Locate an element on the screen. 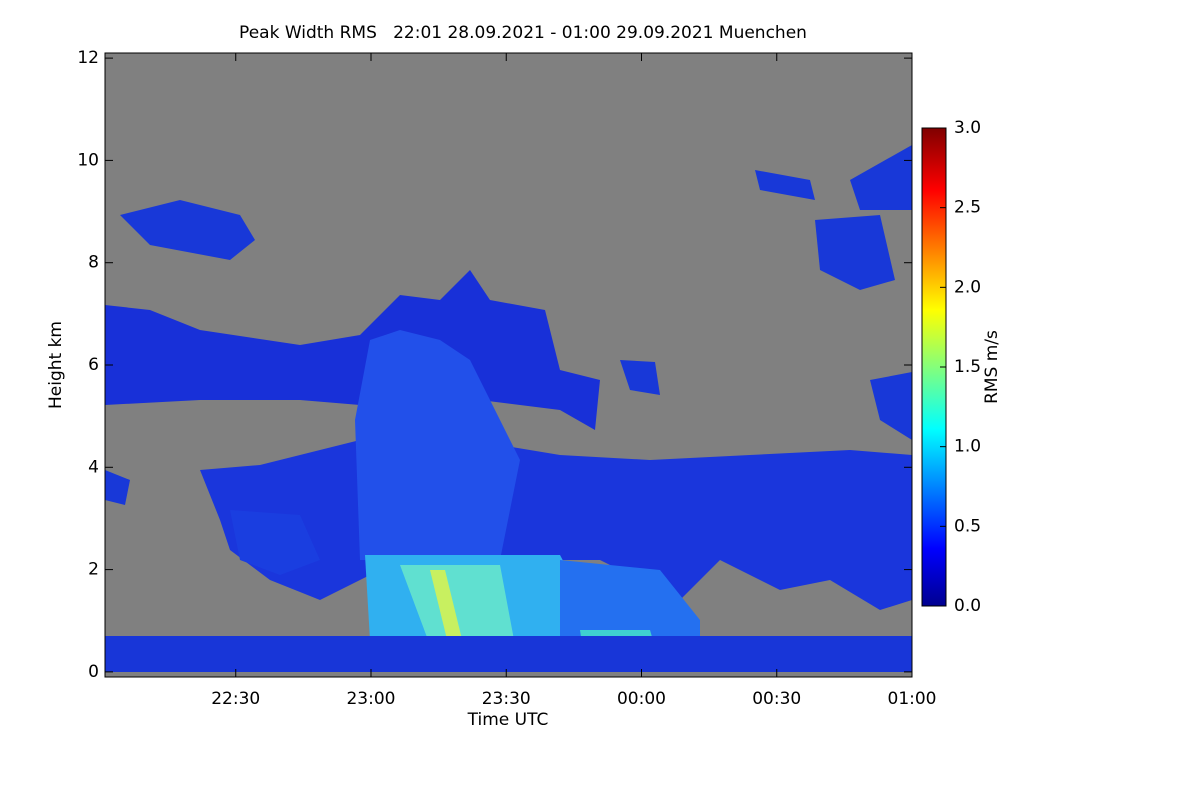  colorbar-tick-label: 0.5 is located at coordinates (967, 526).